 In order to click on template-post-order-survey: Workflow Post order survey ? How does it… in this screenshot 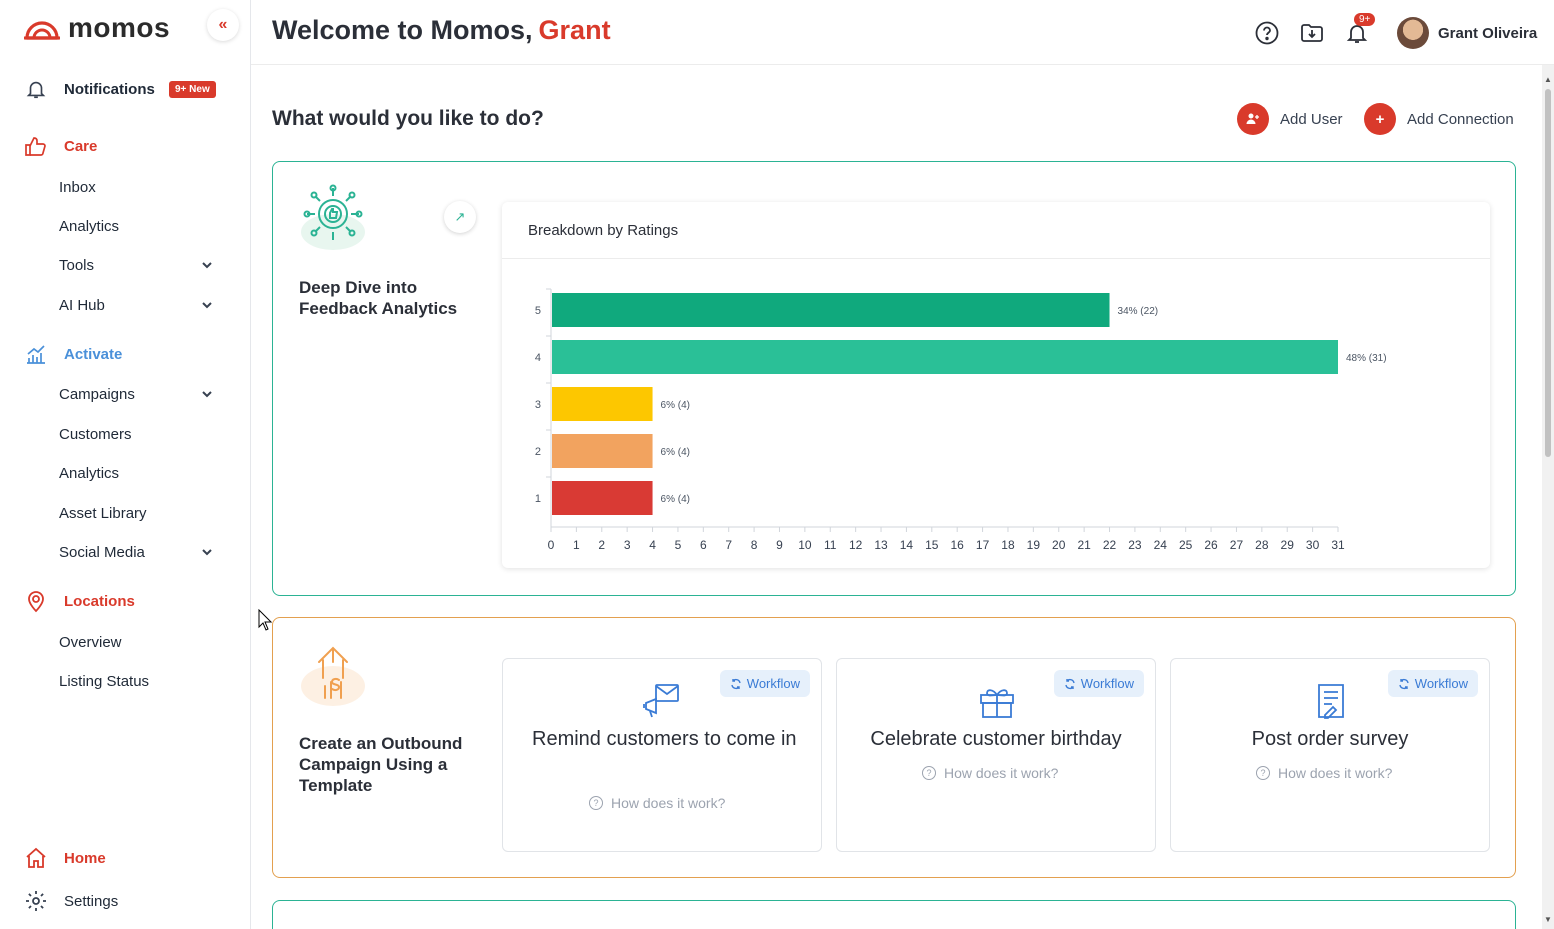, I will do `click(1330, 755)`.